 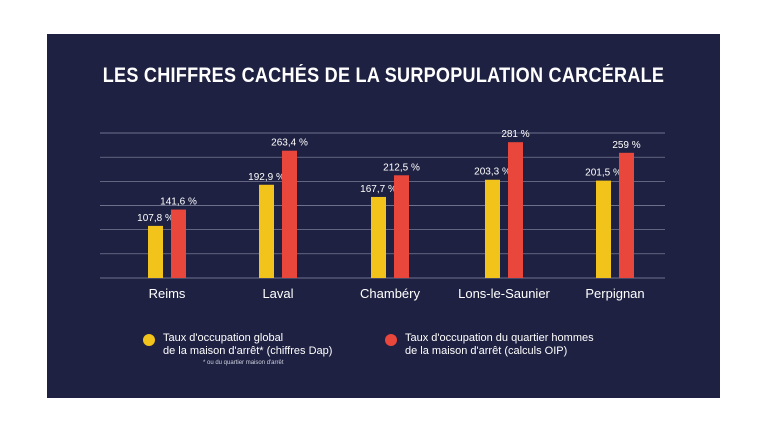 What do you see at coordinates (515, 134) in the screenshot?
I see `data-label: 281 %` at bounding box center [515, 134].